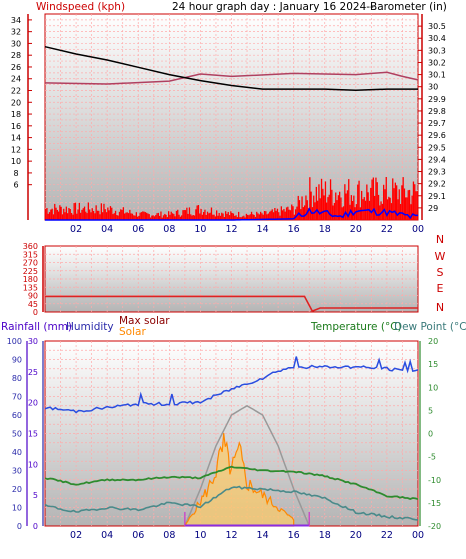 This screenshot has height=559, width=466. What do you see at coordinates (437, 135) in the screenshot?
I see `barometer-tick-label: 29.6` at bounding box center [437, 135].